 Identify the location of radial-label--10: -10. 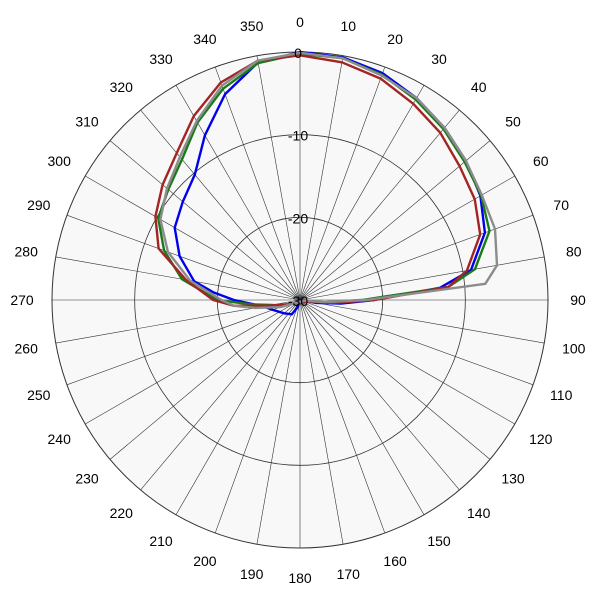
(298, 136).